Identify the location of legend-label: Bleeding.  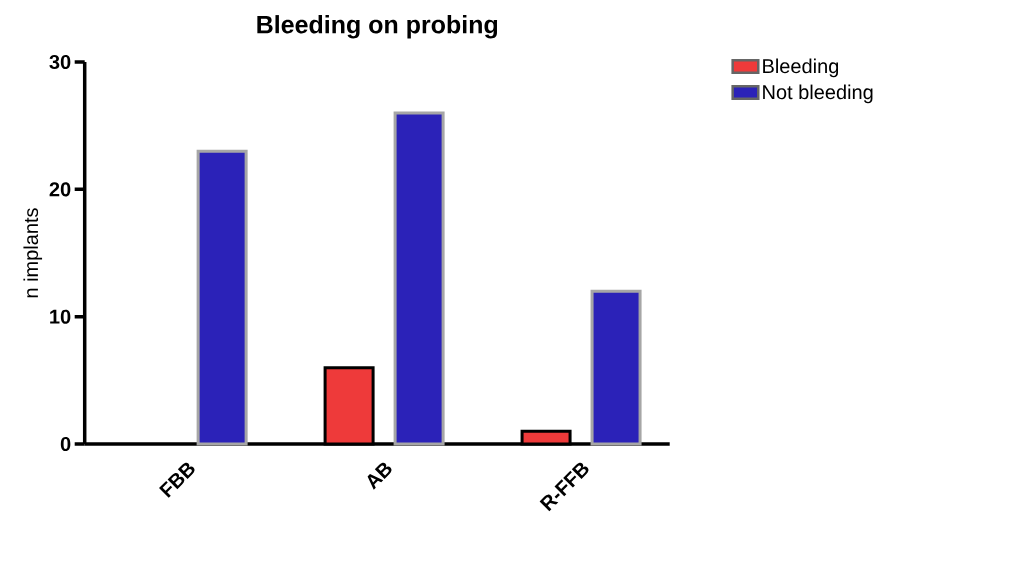
(801, 68).